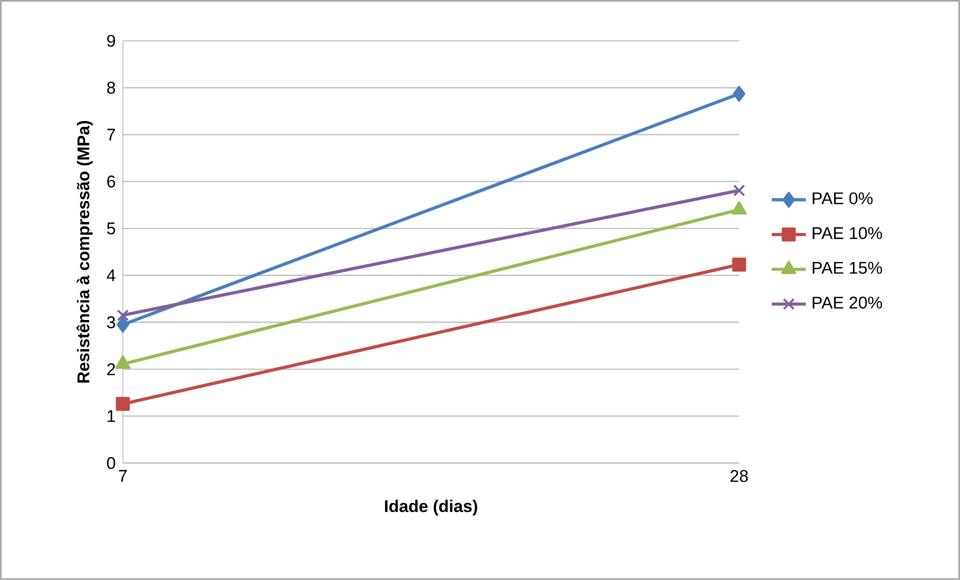 Image resolution: width=960 pixels, height=580 pixels. Describe the element at coordinates (431, 508) in the screenshot. I see `x-axis-title: Idade (dias)` at that location.